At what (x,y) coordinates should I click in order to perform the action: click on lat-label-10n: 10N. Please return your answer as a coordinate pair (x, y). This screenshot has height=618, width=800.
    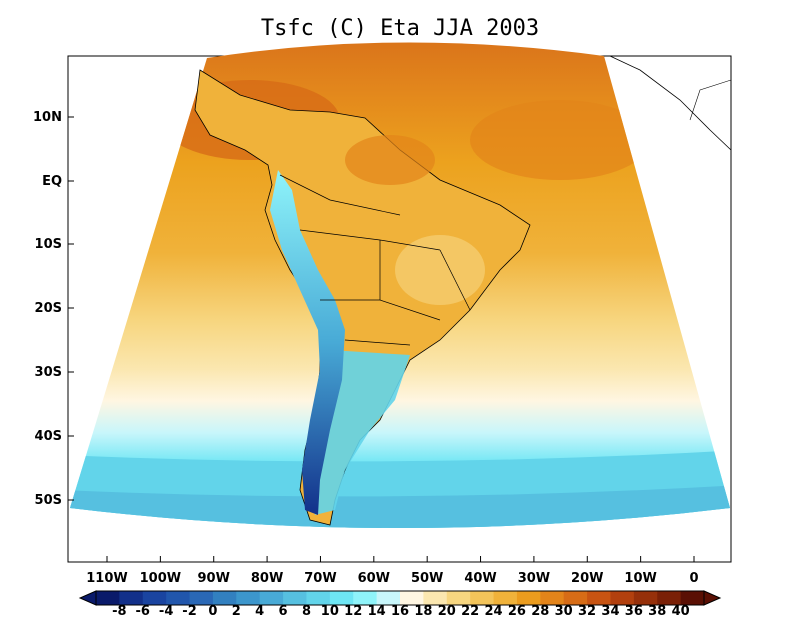
    Looking at the image, I should click on (47, 117).